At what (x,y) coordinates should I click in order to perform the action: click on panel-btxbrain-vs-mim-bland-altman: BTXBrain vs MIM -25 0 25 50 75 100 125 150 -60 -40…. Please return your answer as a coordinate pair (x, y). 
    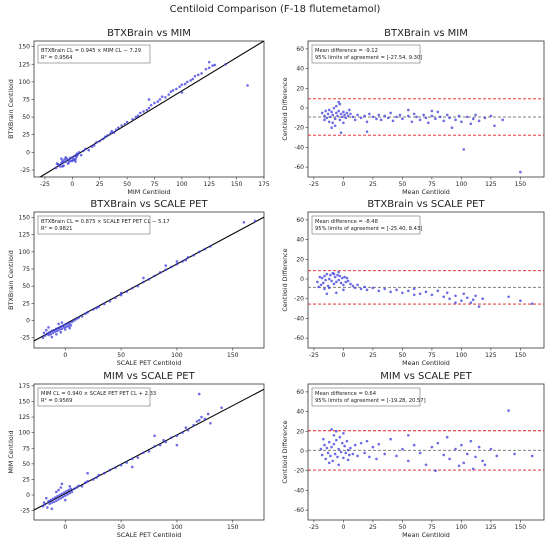
    Looking at the image, I should click on (413, 112).